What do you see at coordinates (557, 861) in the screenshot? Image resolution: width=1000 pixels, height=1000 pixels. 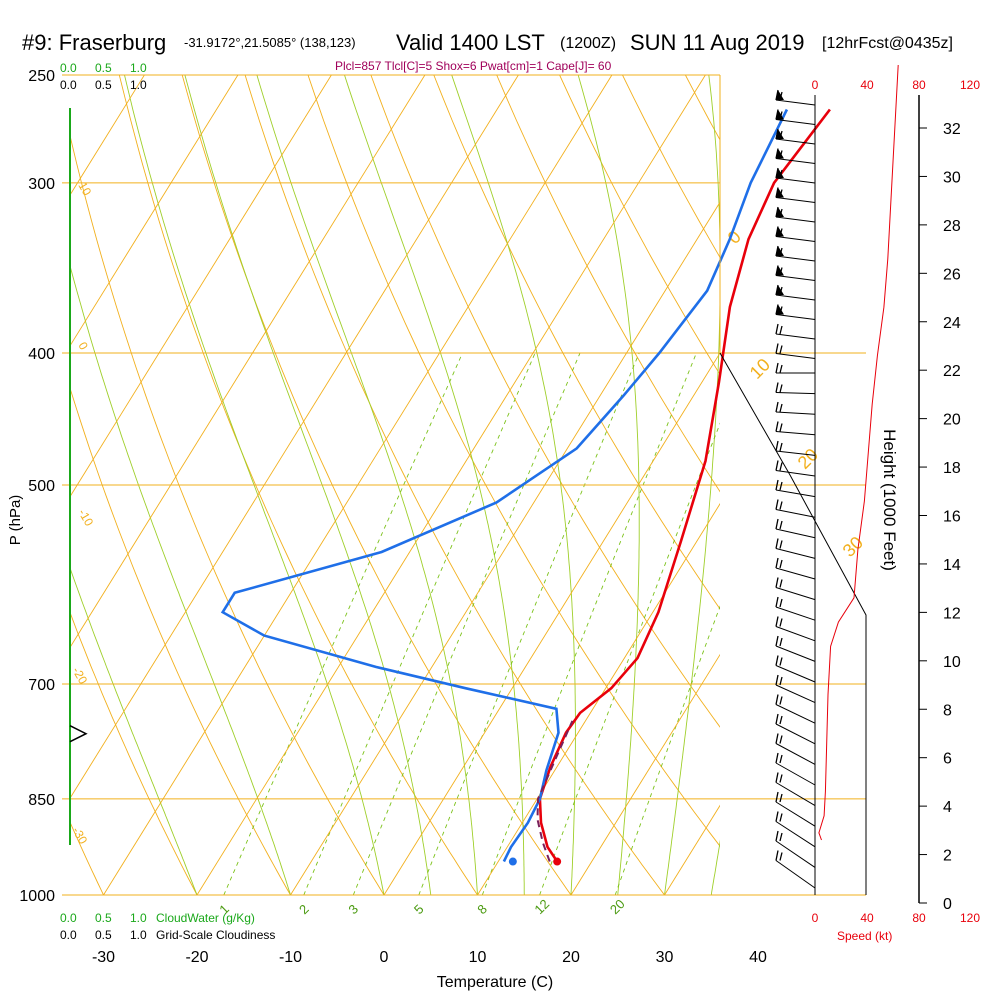 I see `surface-temperature-dot` at bounding box center [557, 861].